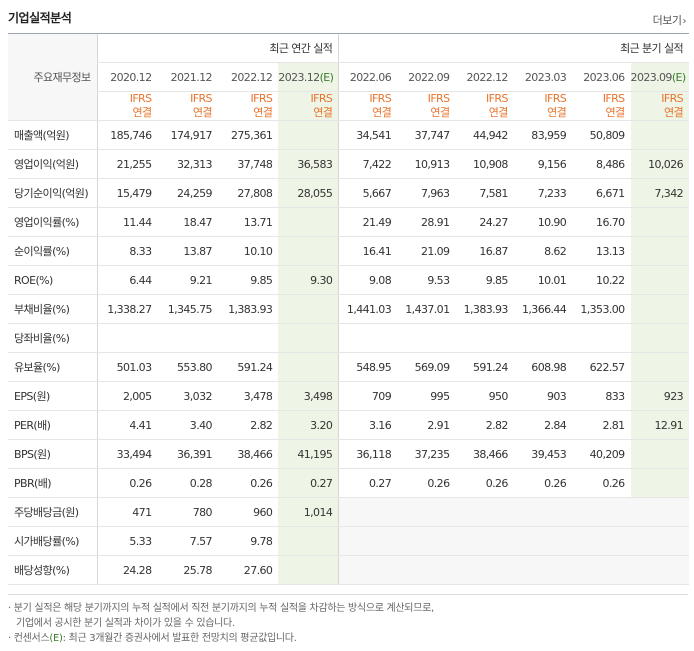 The image size is (694, 651). I want to click on table-cell: 5,667, so click(368, 193).